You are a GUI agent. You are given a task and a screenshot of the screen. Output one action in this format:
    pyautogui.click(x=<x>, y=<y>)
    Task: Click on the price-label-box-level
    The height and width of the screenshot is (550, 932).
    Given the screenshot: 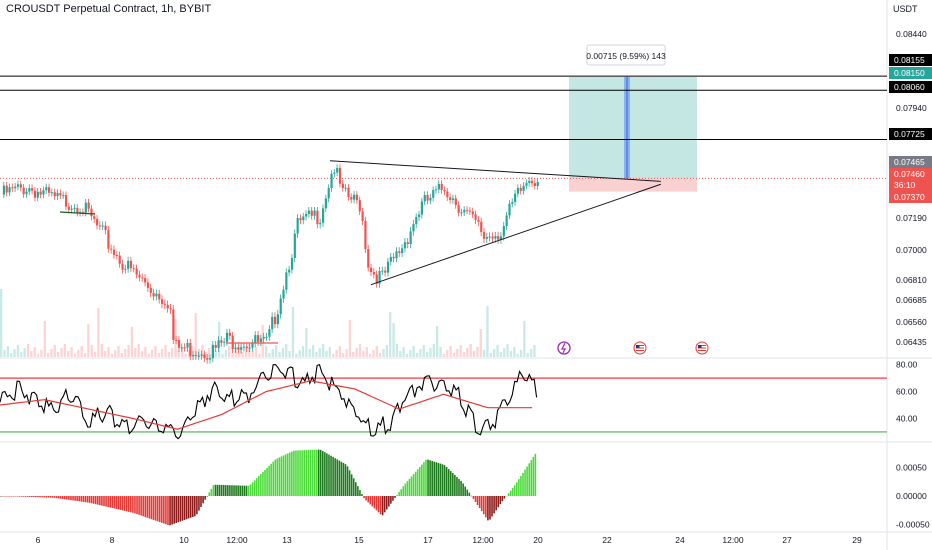 What is the action you would take?
    pyautogui.click(x=910, y=60)
    